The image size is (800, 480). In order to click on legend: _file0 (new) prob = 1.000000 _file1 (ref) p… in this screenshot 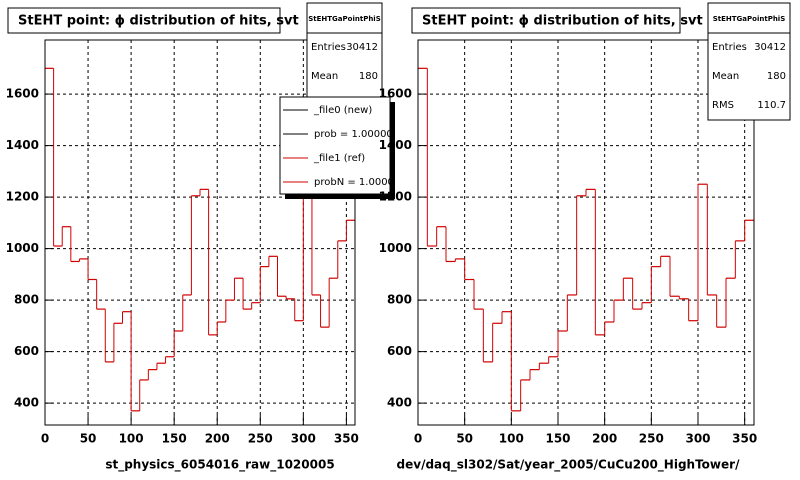, I will do `click(341, 146)`.